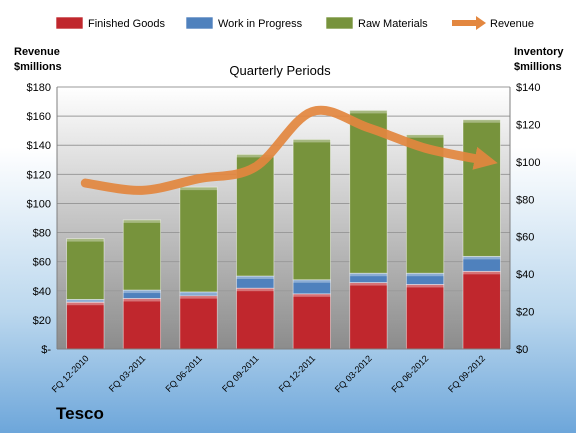  Describe the element at coordinates (183, 373) in the screenshot. I see `x-tick-label: FQ 06-2011` at that location.